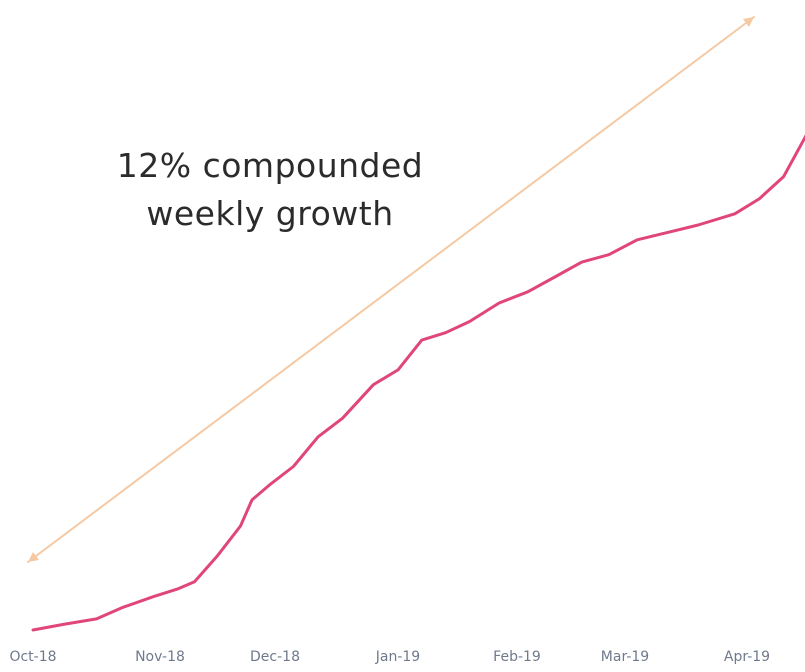 The height and width of the screenshot is (672, 805). I want to click on arrow-head-end, so click(748, 22).